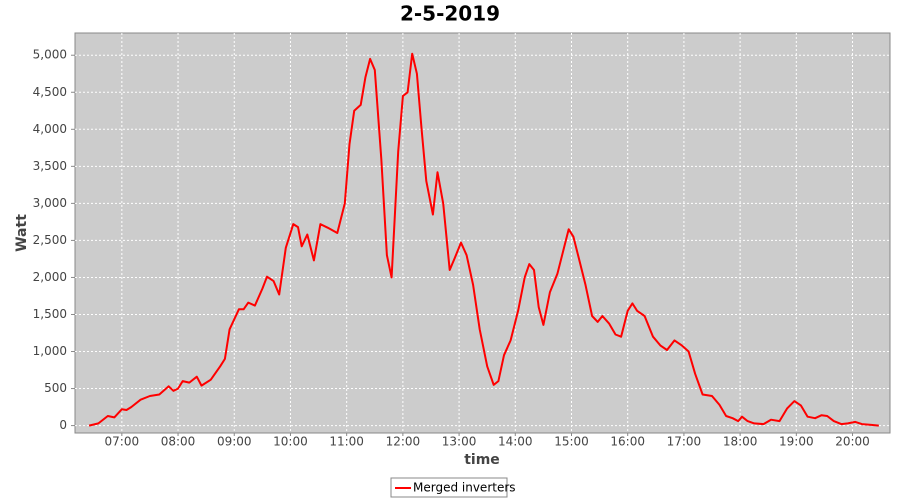 This screenshot has width=900, height=500. What do you see at coordinates (482, 460) in the screenshot?
I see `x-axis-label: time` at bounding box center [482, 460].